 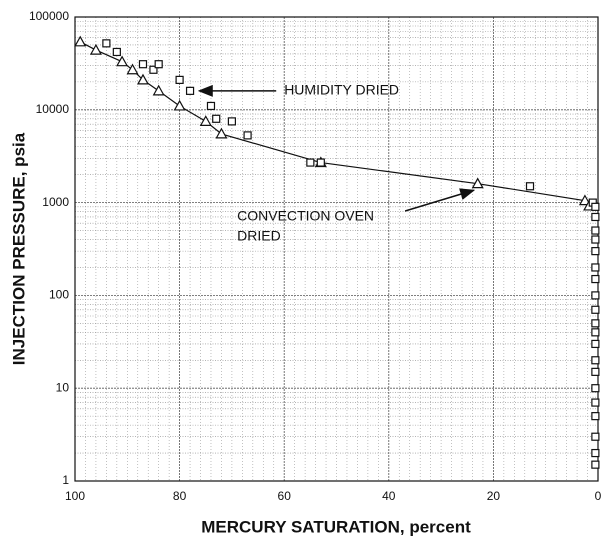 What do you see at coordinates (440, 200) in the screenshot?
I see `annotation-arrow` at bounding box center [440, 200].